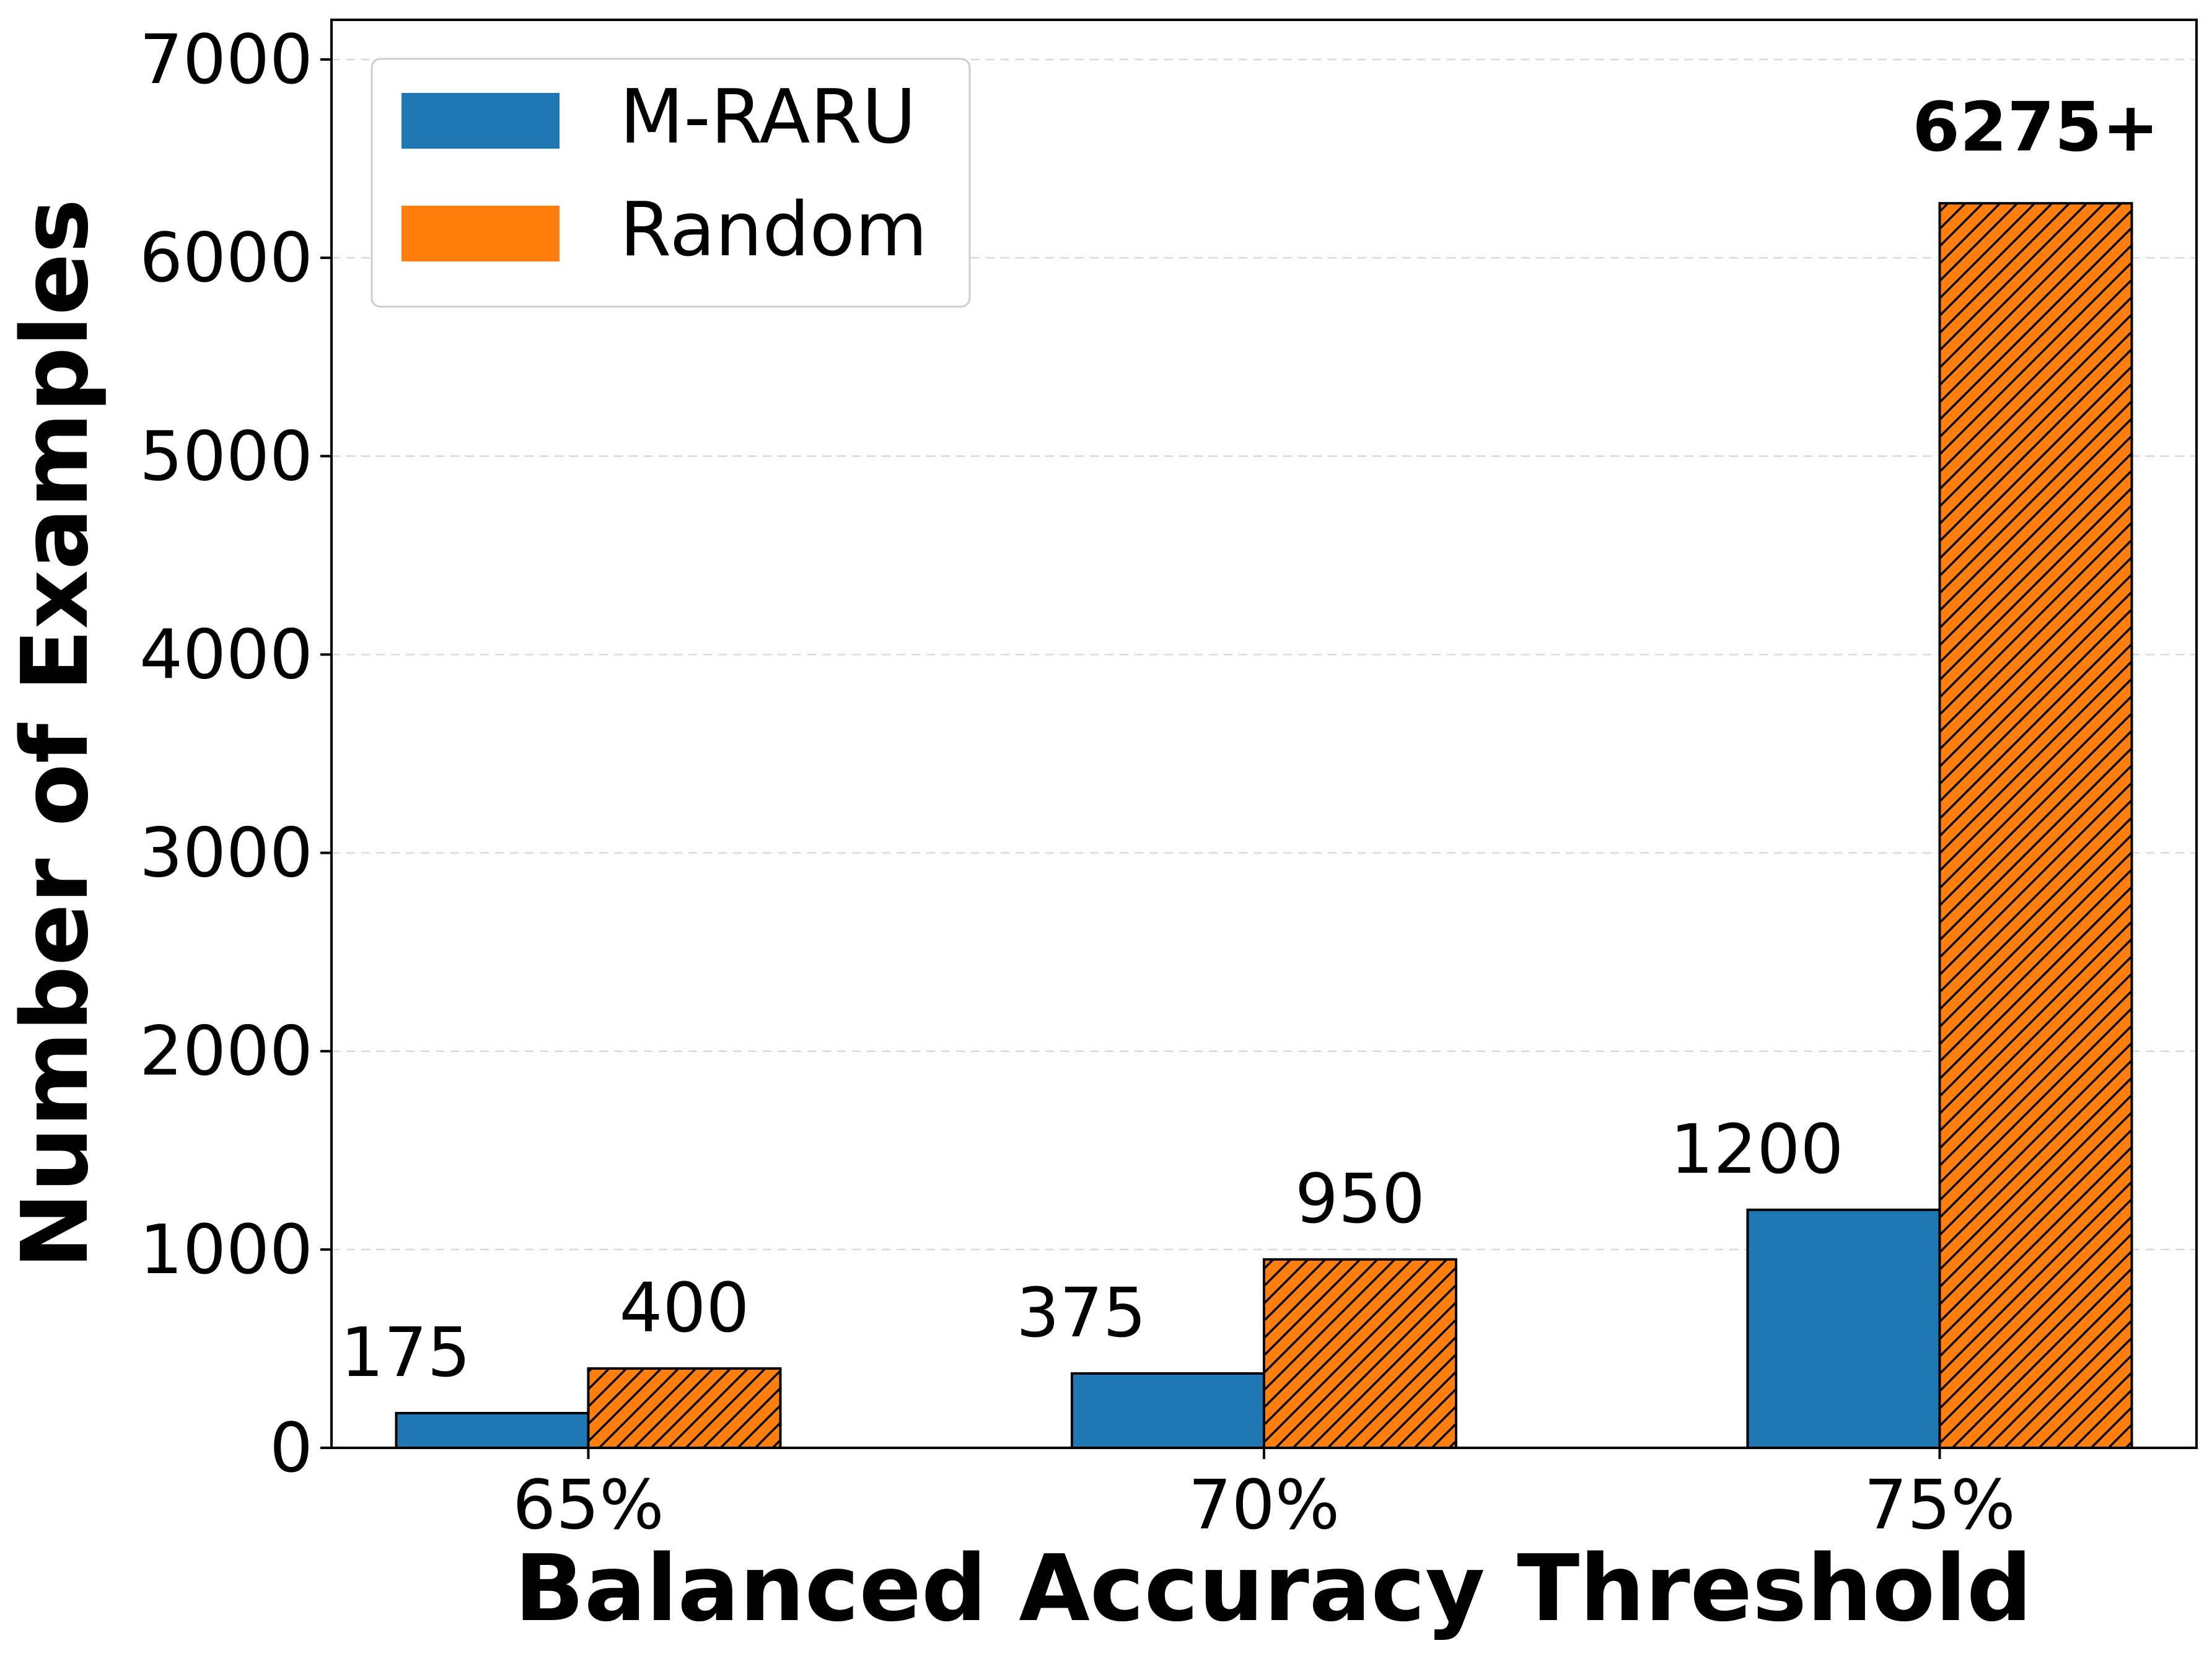 The width and height of the screenshot is (2212, 1656). What do you see at coordinates (226, 59) in the screenshot?
I see `y-tick-label: 7000` at bounding box center [226, 59].